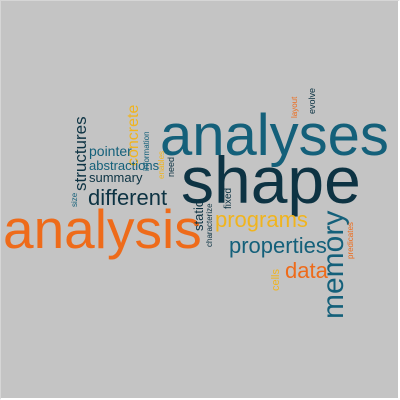  Describe the element at coordinates (274, 135) in the screenshot. I see `word-analyses: analyses` at that location.